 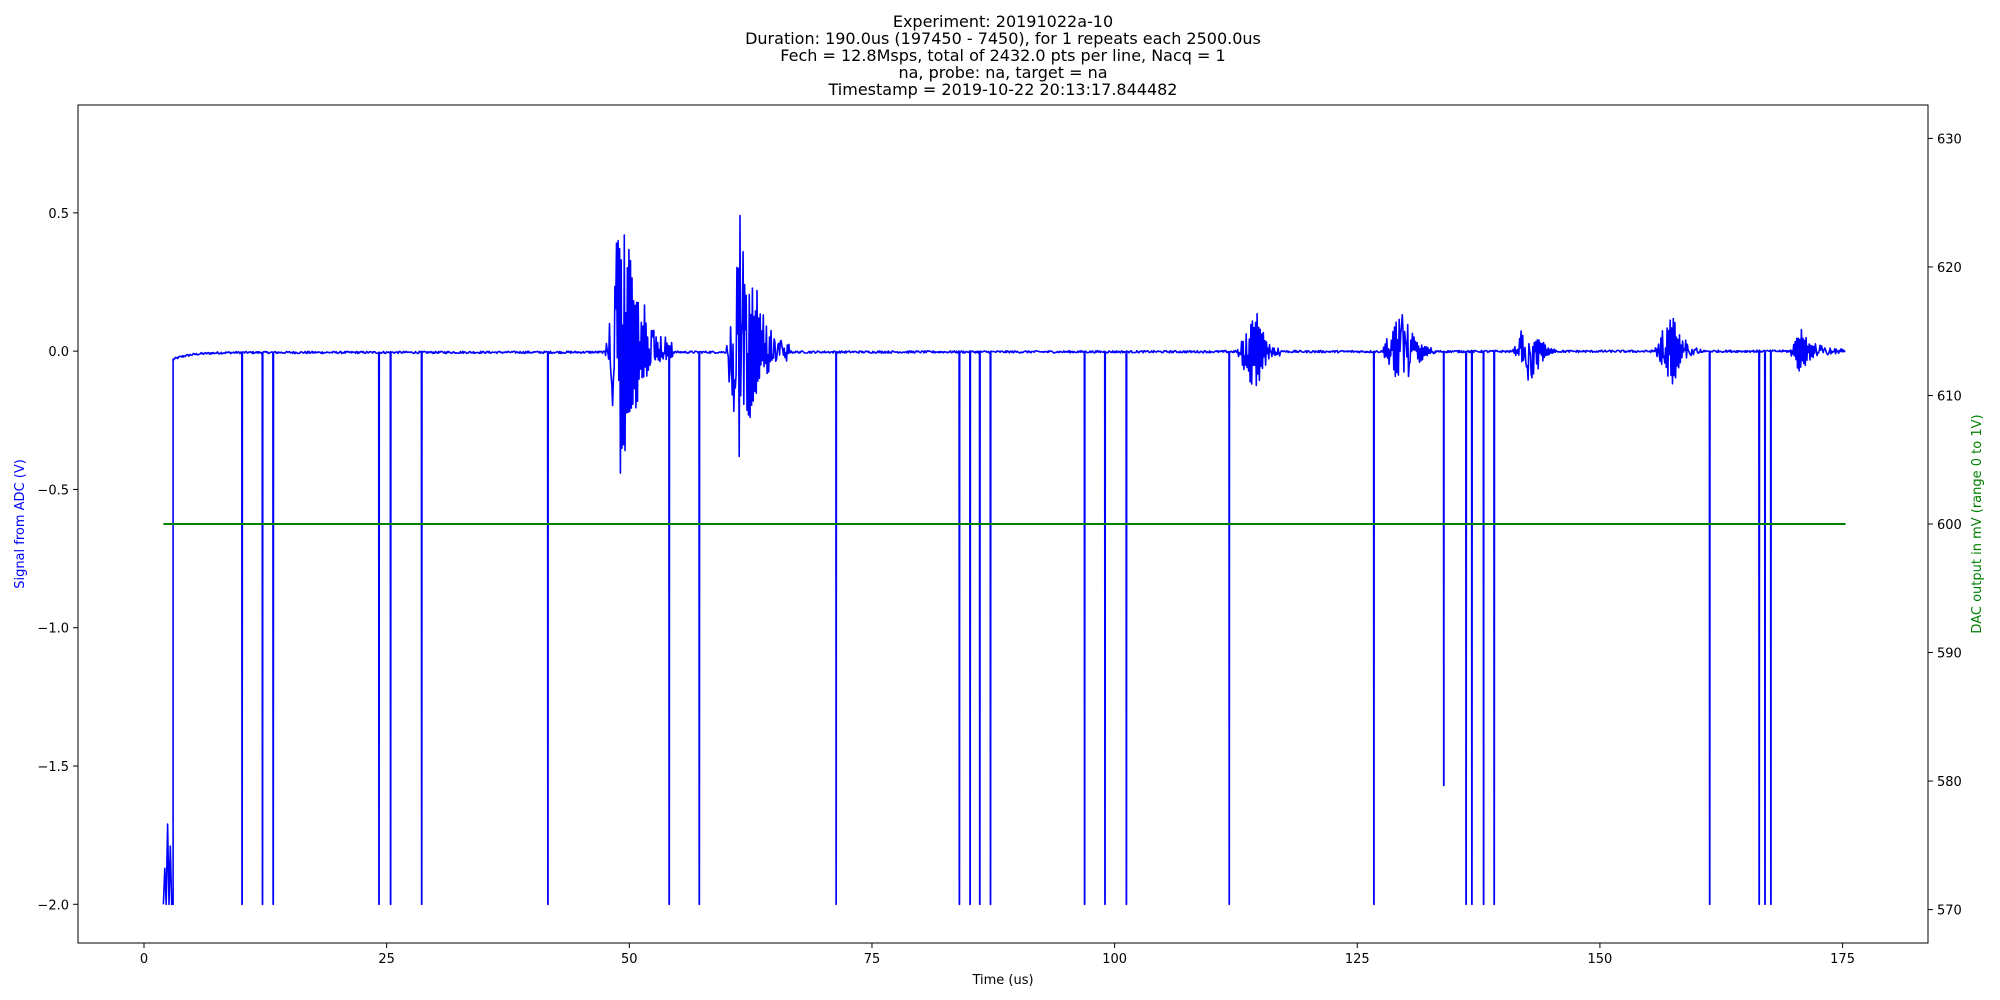 What do you see at coordinates (1002, 980) in the screenshot?
I see `x-axis-label: Time (us)` at bounding box center [1002, 980].